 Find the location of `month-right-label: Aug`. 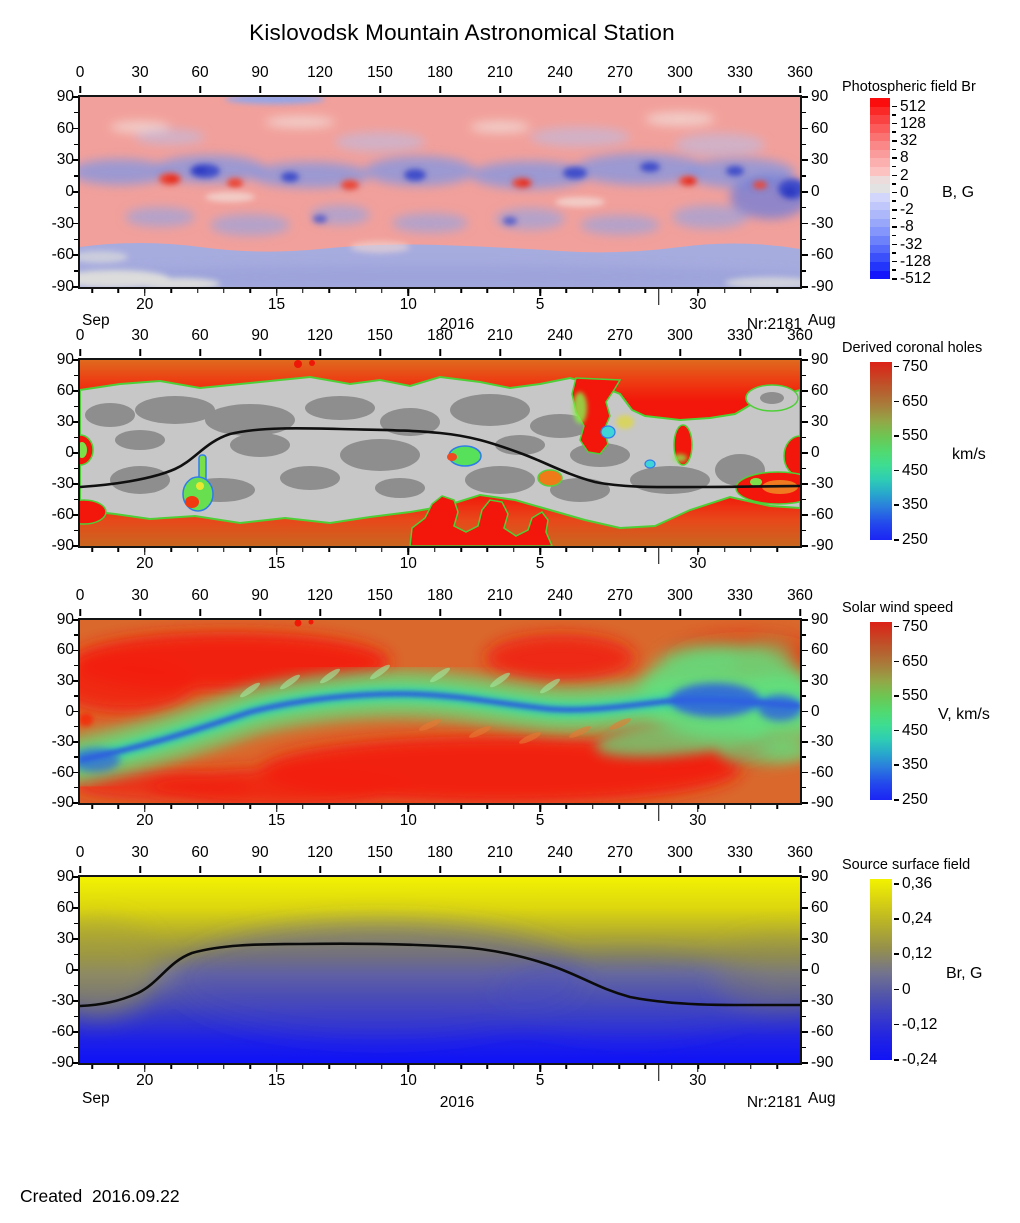

month-right-label: Aug is located at coordinates (822, 320).